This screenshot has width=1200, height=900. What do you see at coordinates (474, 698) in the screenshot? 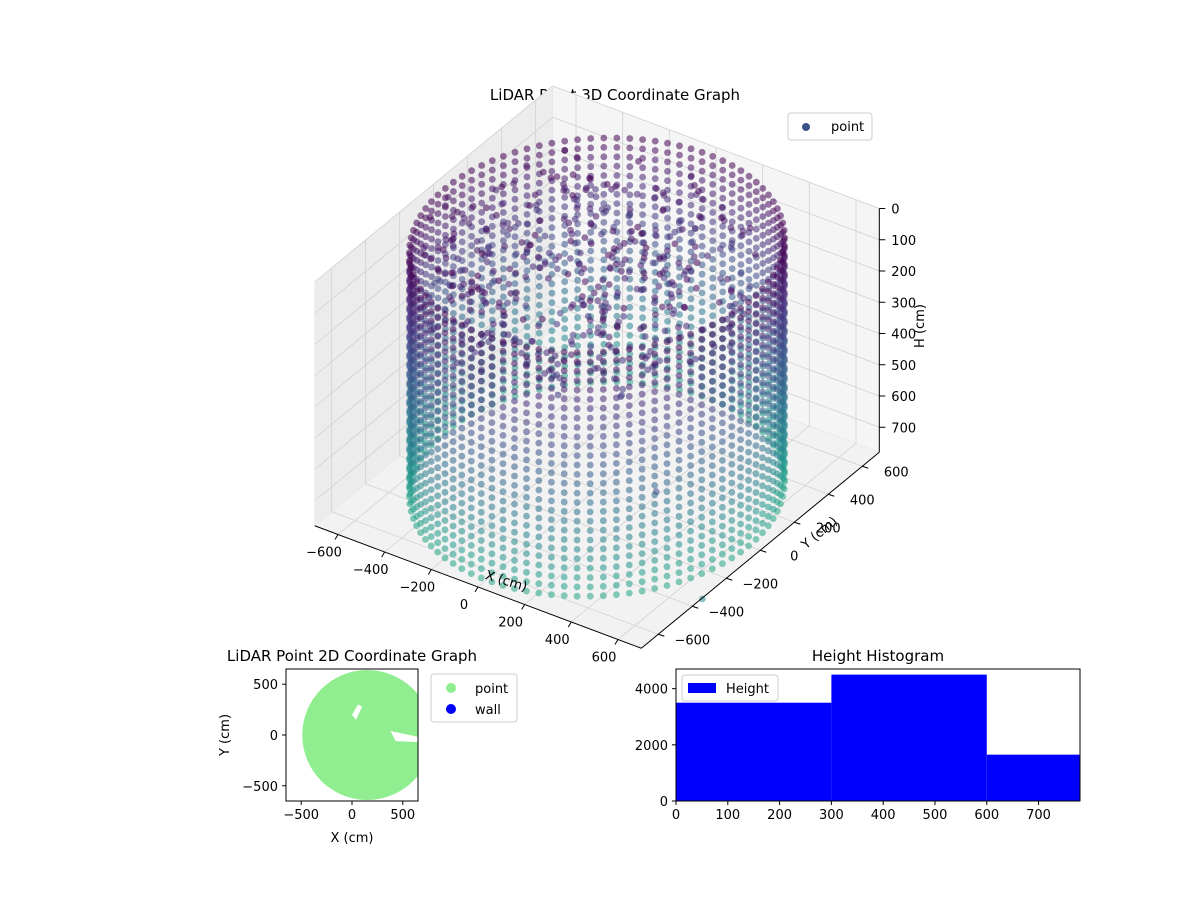
I see `chart-2d-legend: point wall` at bounding box center [474, 698].